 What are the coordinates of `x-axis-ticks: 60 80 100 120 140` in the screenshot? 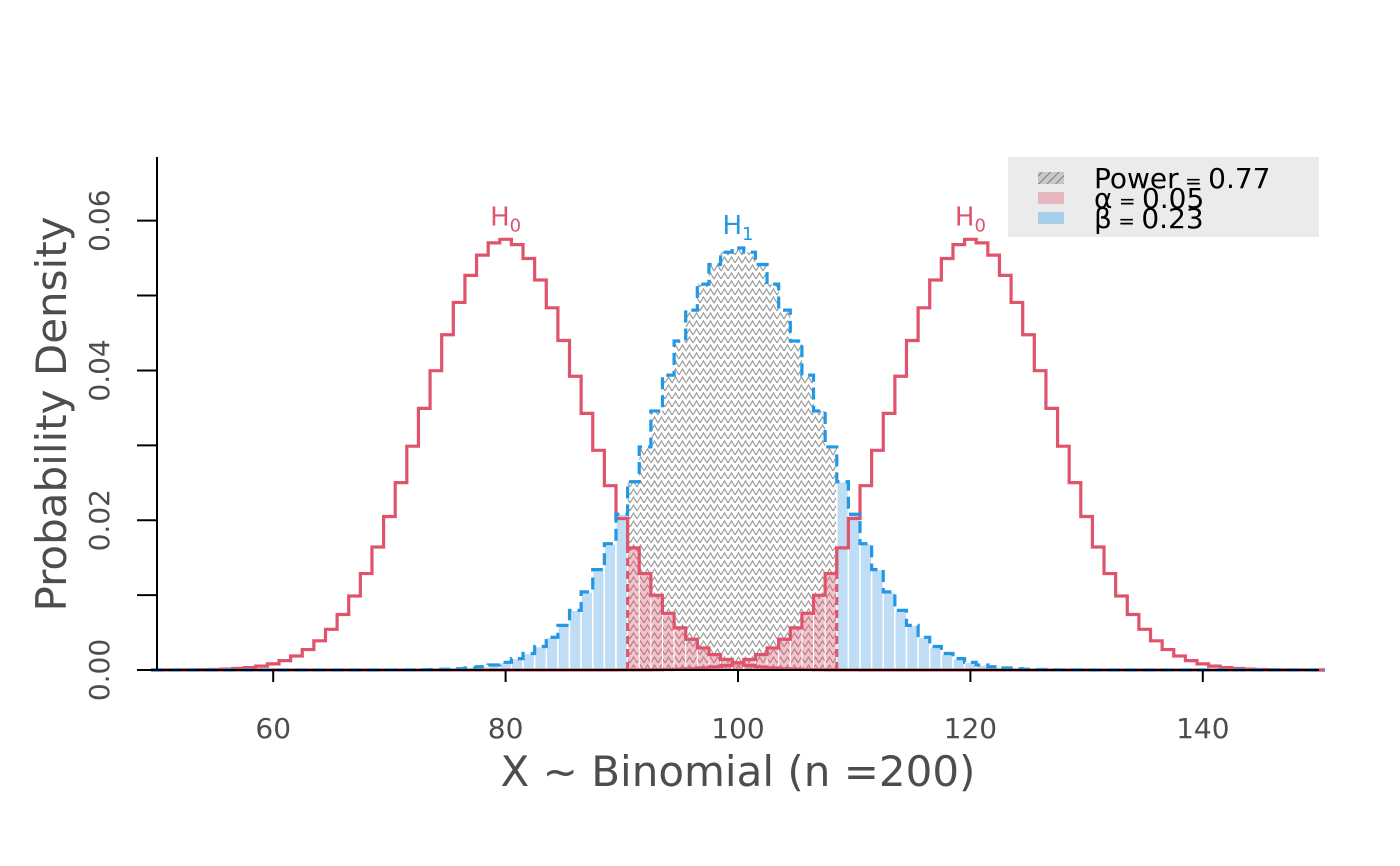 It's located at (742, 707).